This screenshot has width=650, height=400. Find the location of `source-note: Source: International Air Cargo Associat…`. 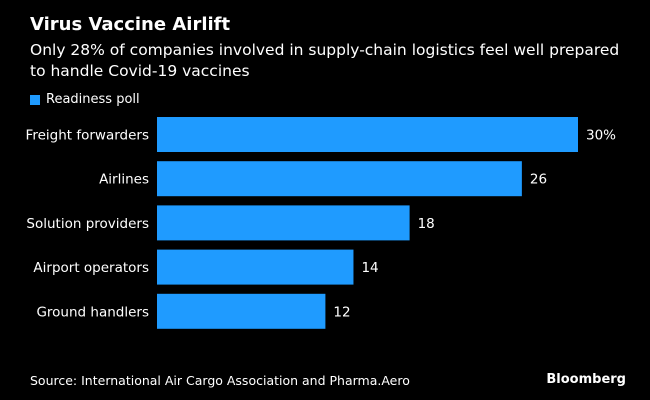

source-note: Source: International Air Cargo Associat… is located at coordinates (220, 380).